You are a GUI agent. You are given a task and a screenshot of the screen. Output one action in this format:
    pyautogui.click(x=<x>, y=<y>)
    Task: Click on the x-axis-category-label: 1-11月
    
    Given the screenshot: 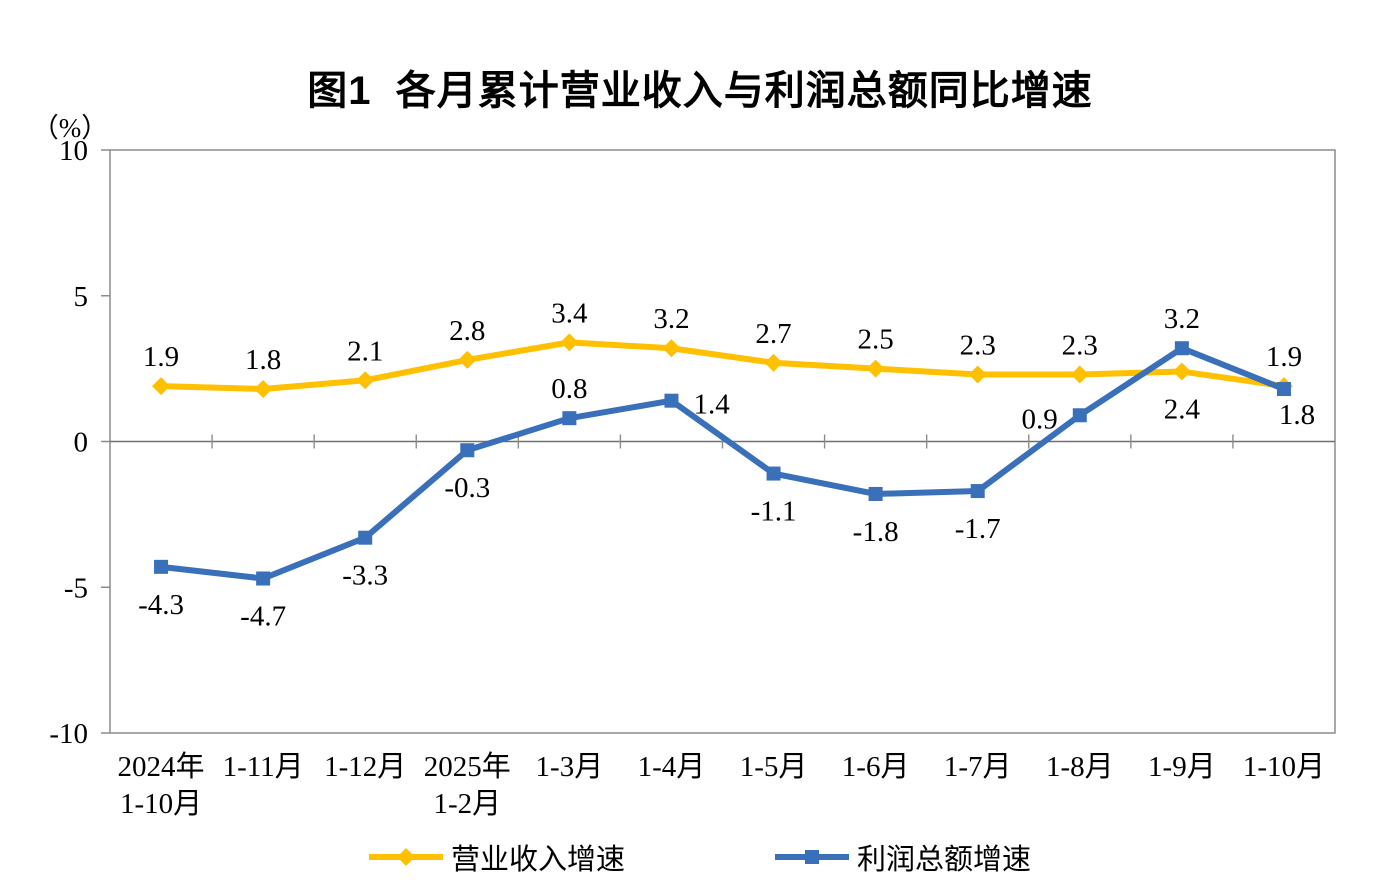 What is the action you would take?
    pyautogui.click(x=263, y=767)
    